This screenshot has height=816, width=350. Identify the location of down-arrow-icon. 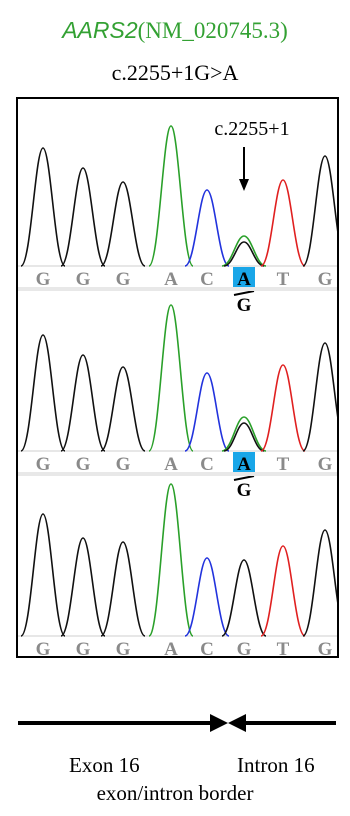
(244, 169).